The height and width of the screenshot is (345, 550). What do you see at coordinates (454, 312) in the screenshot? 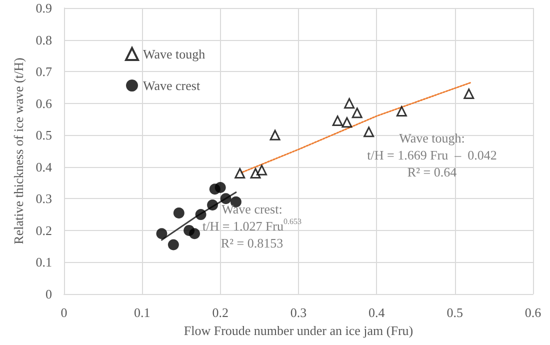
I see `x-tick-label: 0.5` at bounding box center [454, 312].